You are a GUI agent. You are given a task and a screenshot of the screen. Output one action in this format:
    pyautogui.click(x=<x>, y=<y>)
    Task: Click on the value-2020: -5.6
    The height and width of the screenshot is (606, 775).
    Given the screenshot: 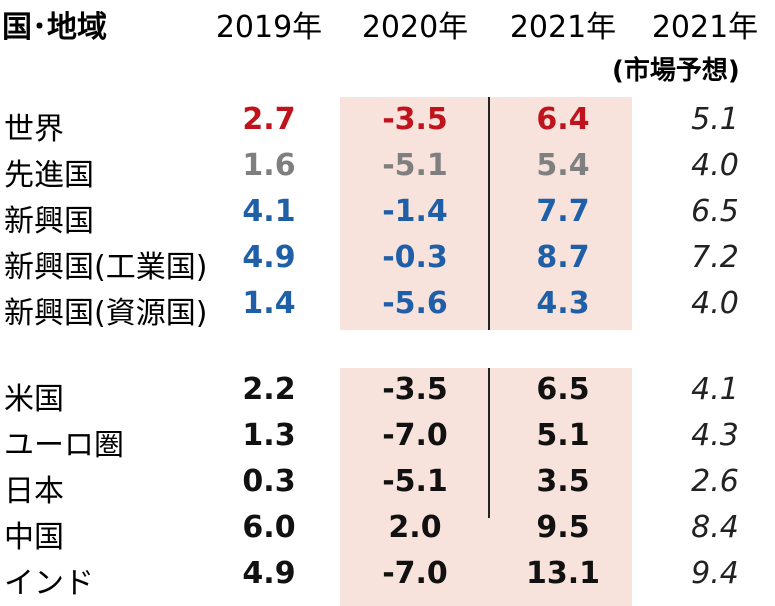 What is the action you would take?
    pyautogui.click(x=415, y=303)
    